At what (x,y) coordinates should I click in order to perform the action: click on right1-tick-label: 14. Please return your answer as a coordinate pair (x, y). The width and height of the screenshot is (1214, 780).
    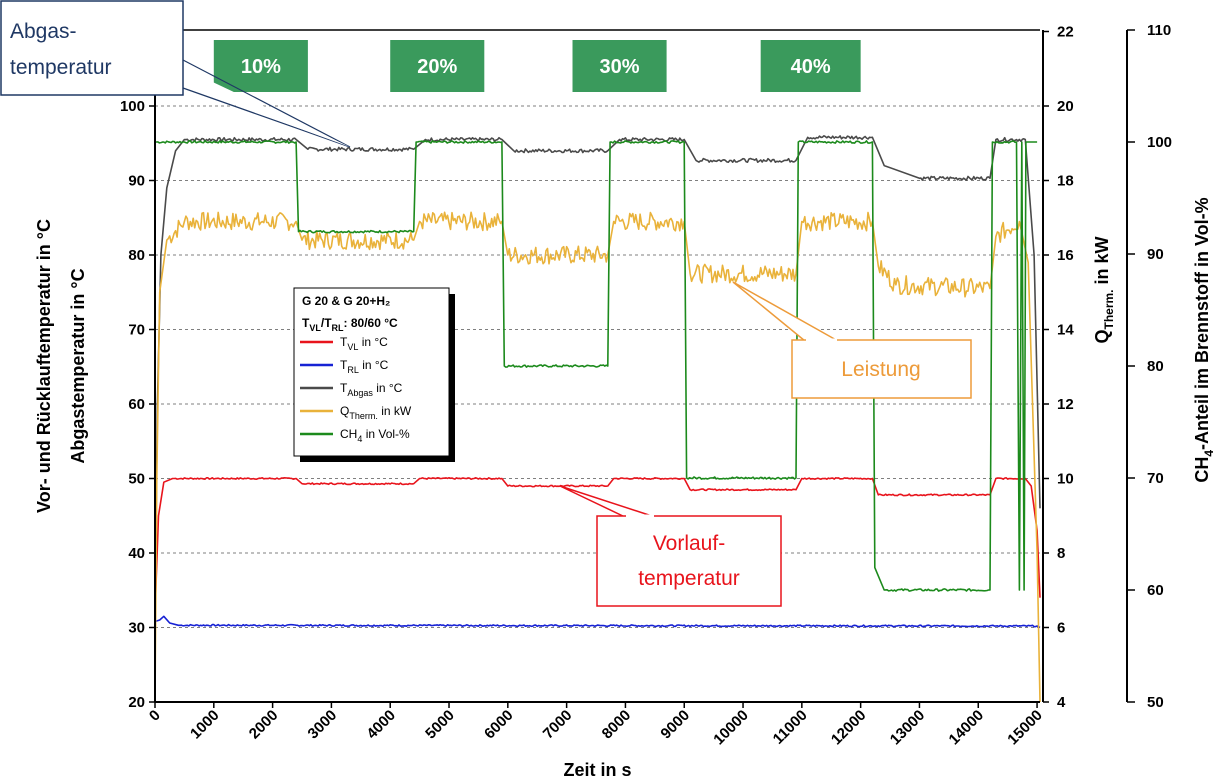
    Looking at the image, I should click on (1065, 330).